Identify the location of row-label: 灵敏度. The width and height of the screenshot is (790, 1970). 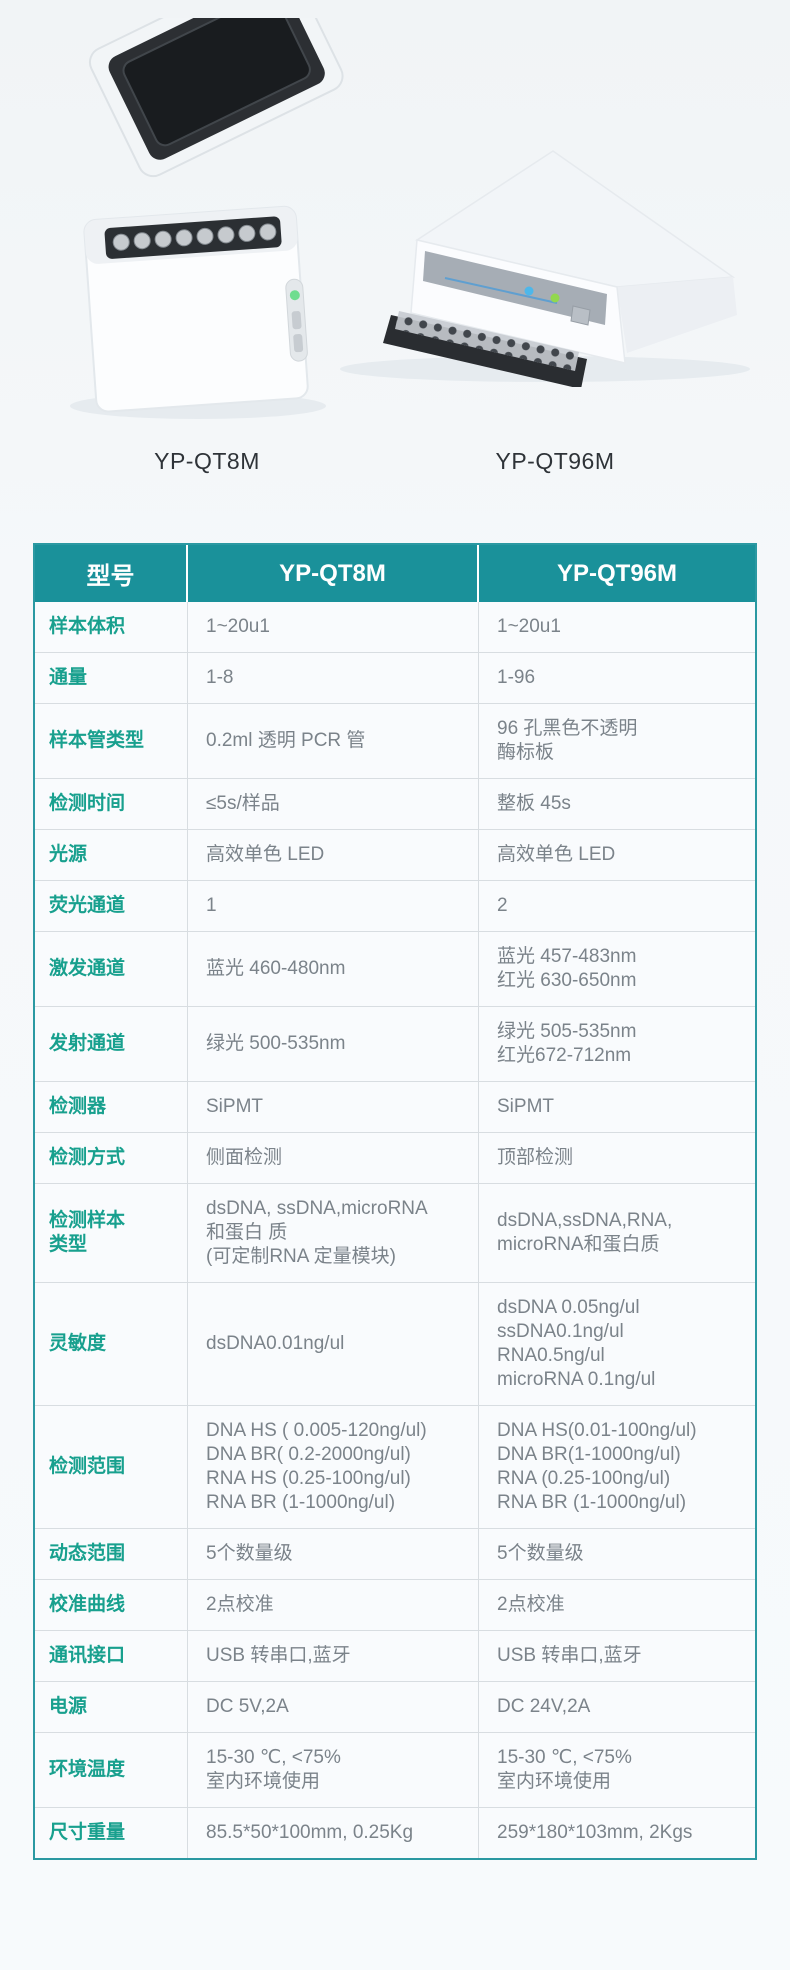
(111, 1344).